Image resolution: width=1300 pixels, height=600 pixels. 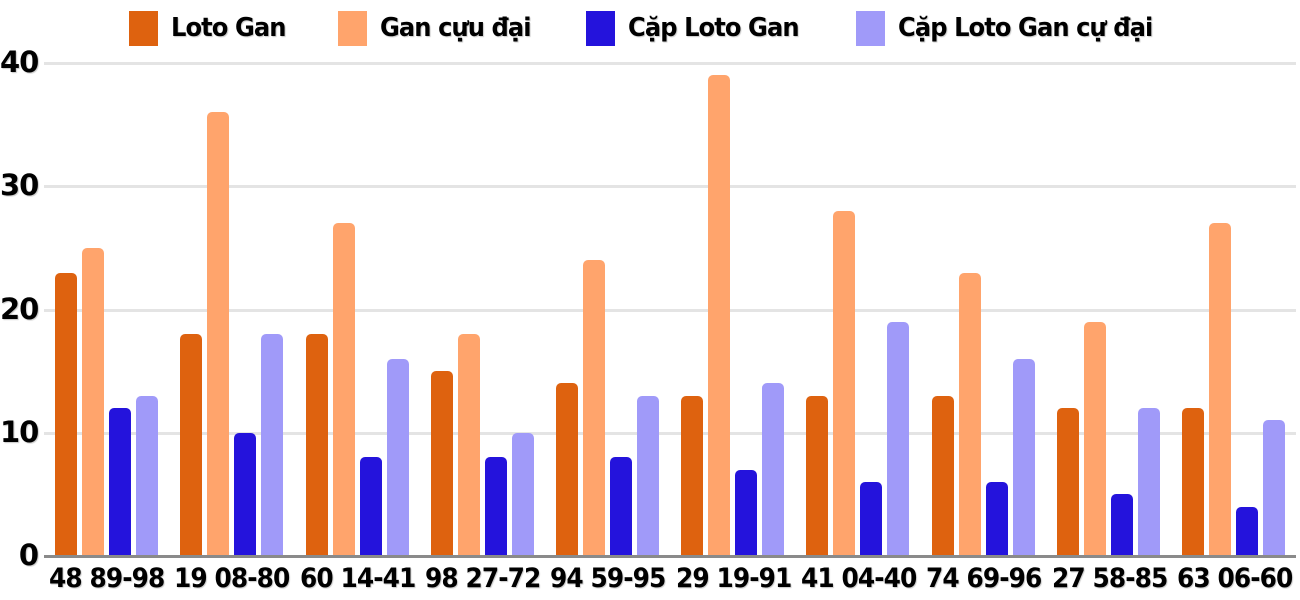 What do you see at coordinates (996, 519) in the screenshot?
I see `bar-Cặp Loto Gan-74 69-96` at bounding box center [996, 519].